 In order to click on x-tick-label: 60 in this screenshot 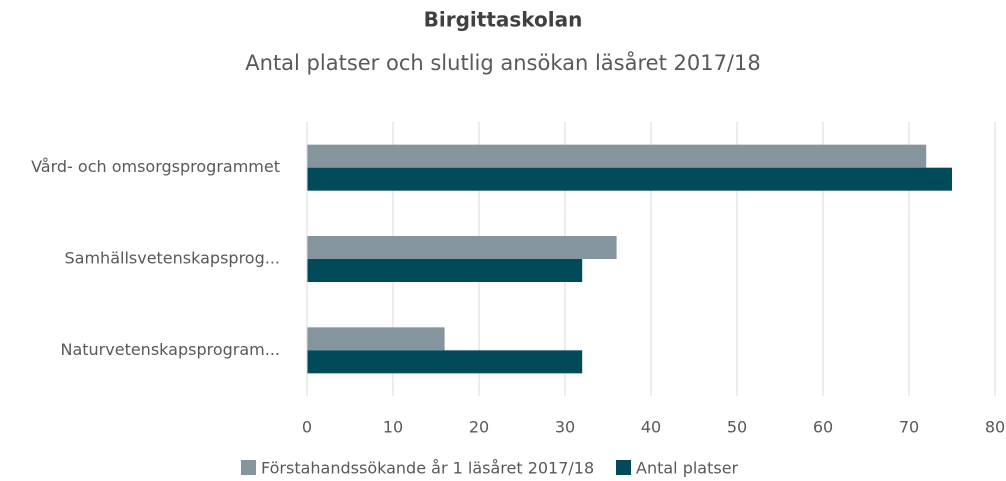, I will do `click(823, 427)`.